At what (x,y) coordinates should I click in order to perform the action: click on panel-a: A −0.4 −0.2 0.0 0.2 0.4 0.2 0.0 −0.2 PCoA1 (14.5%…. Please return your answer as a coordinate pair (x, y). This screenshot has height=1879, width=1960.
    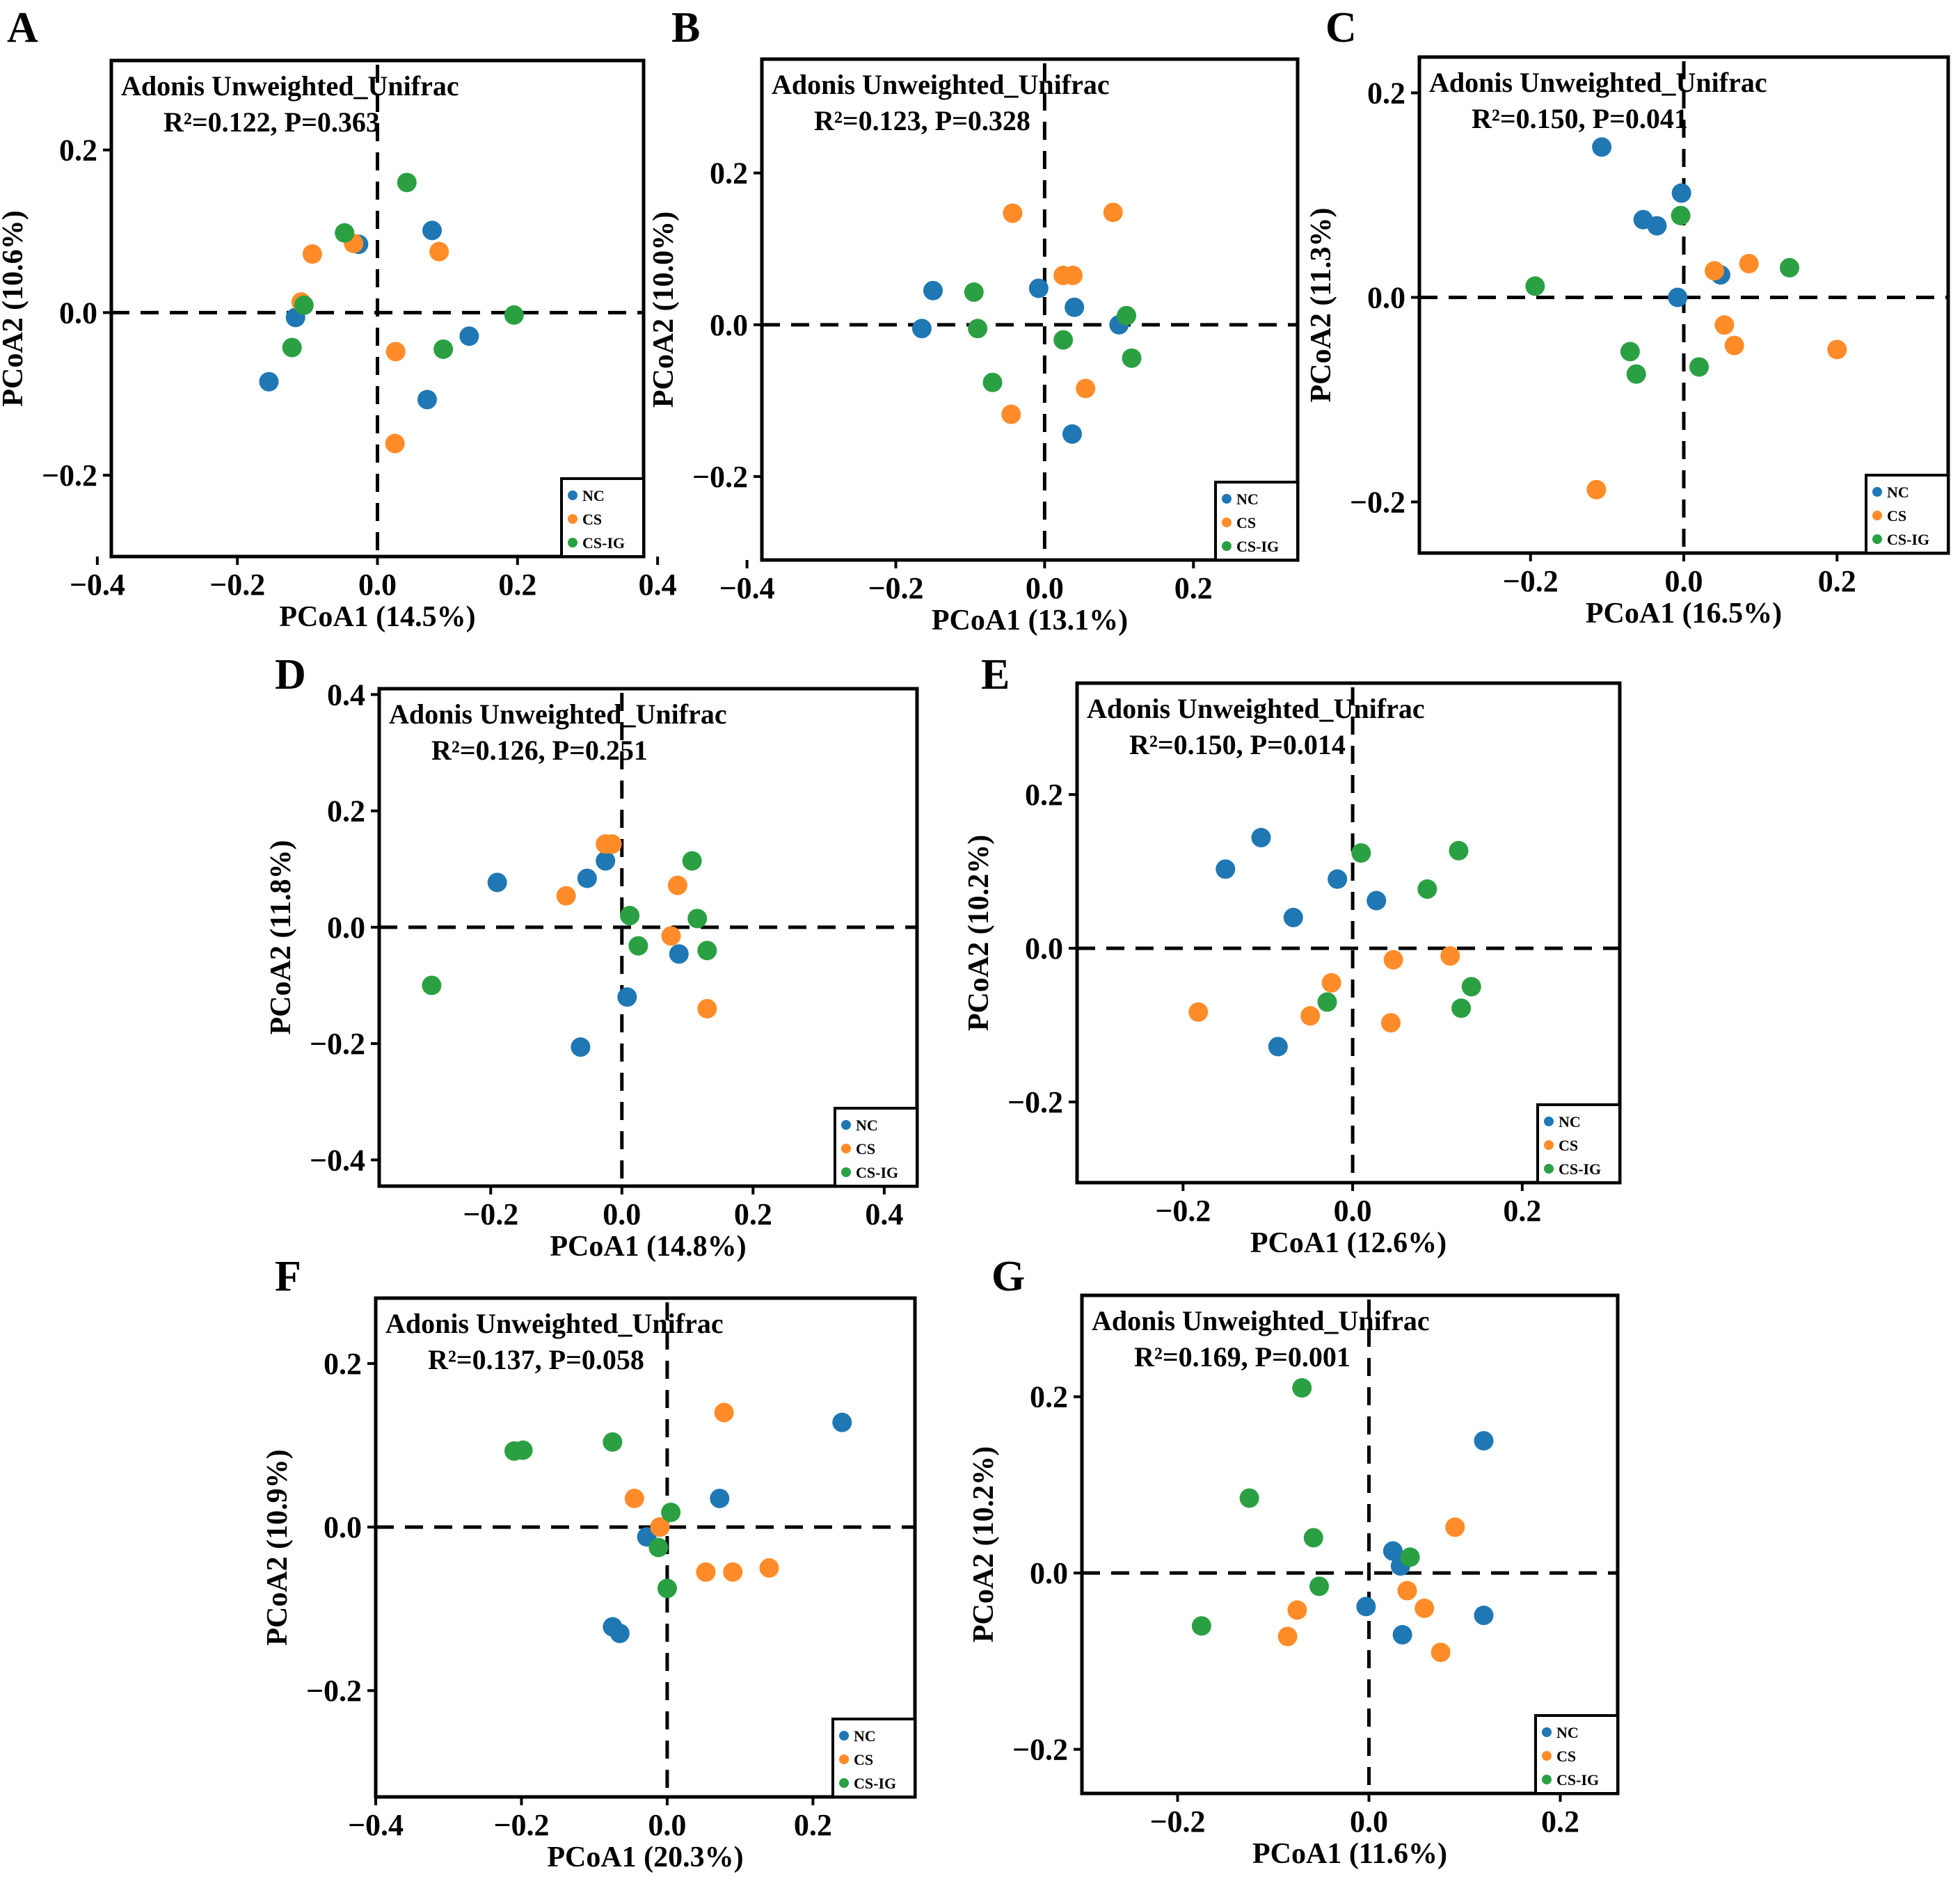
    Looking at the image, I should click on (338, 318).